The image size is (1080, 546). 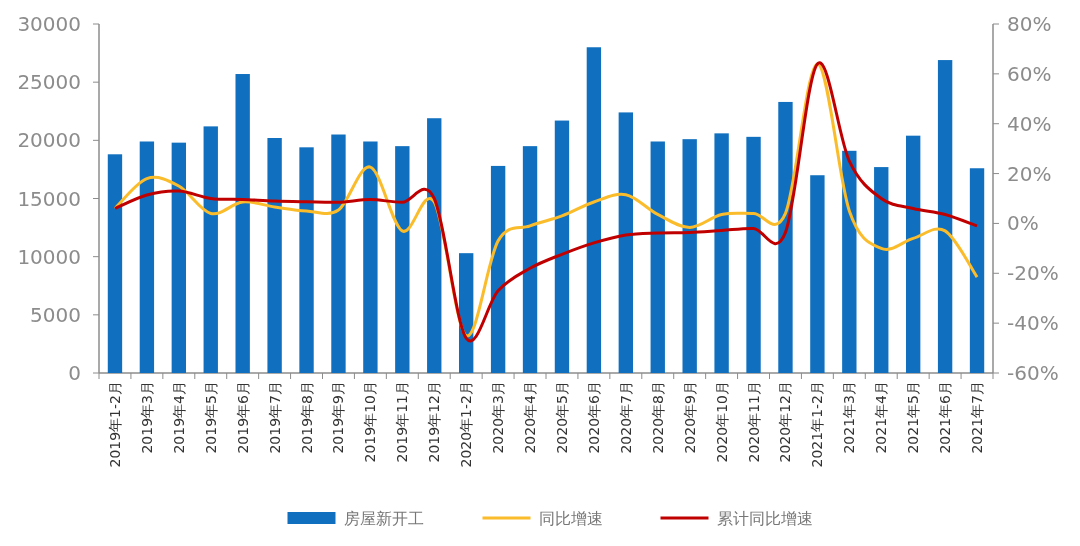 What do you see at coordinates (402, 422) in the screenshot?
I see `x-tick-label: 2019年11月` at bounding box center [402, 422].